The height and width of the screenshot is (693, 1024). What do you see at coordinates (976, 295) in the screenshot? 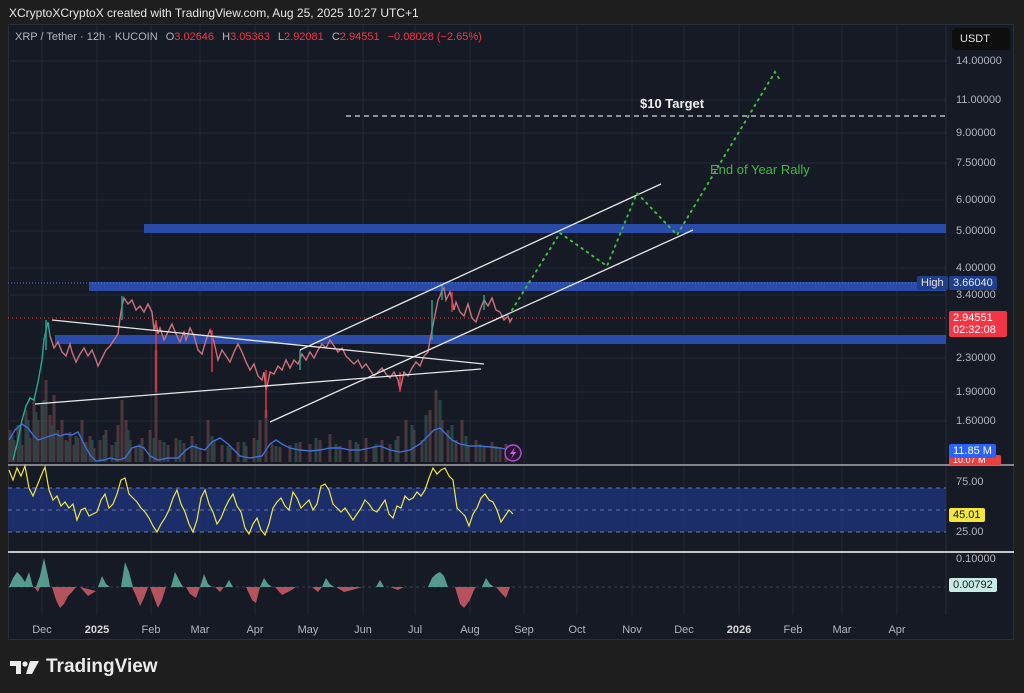
I see `price-tick: 3.40000` at bounding box center [976, 295].